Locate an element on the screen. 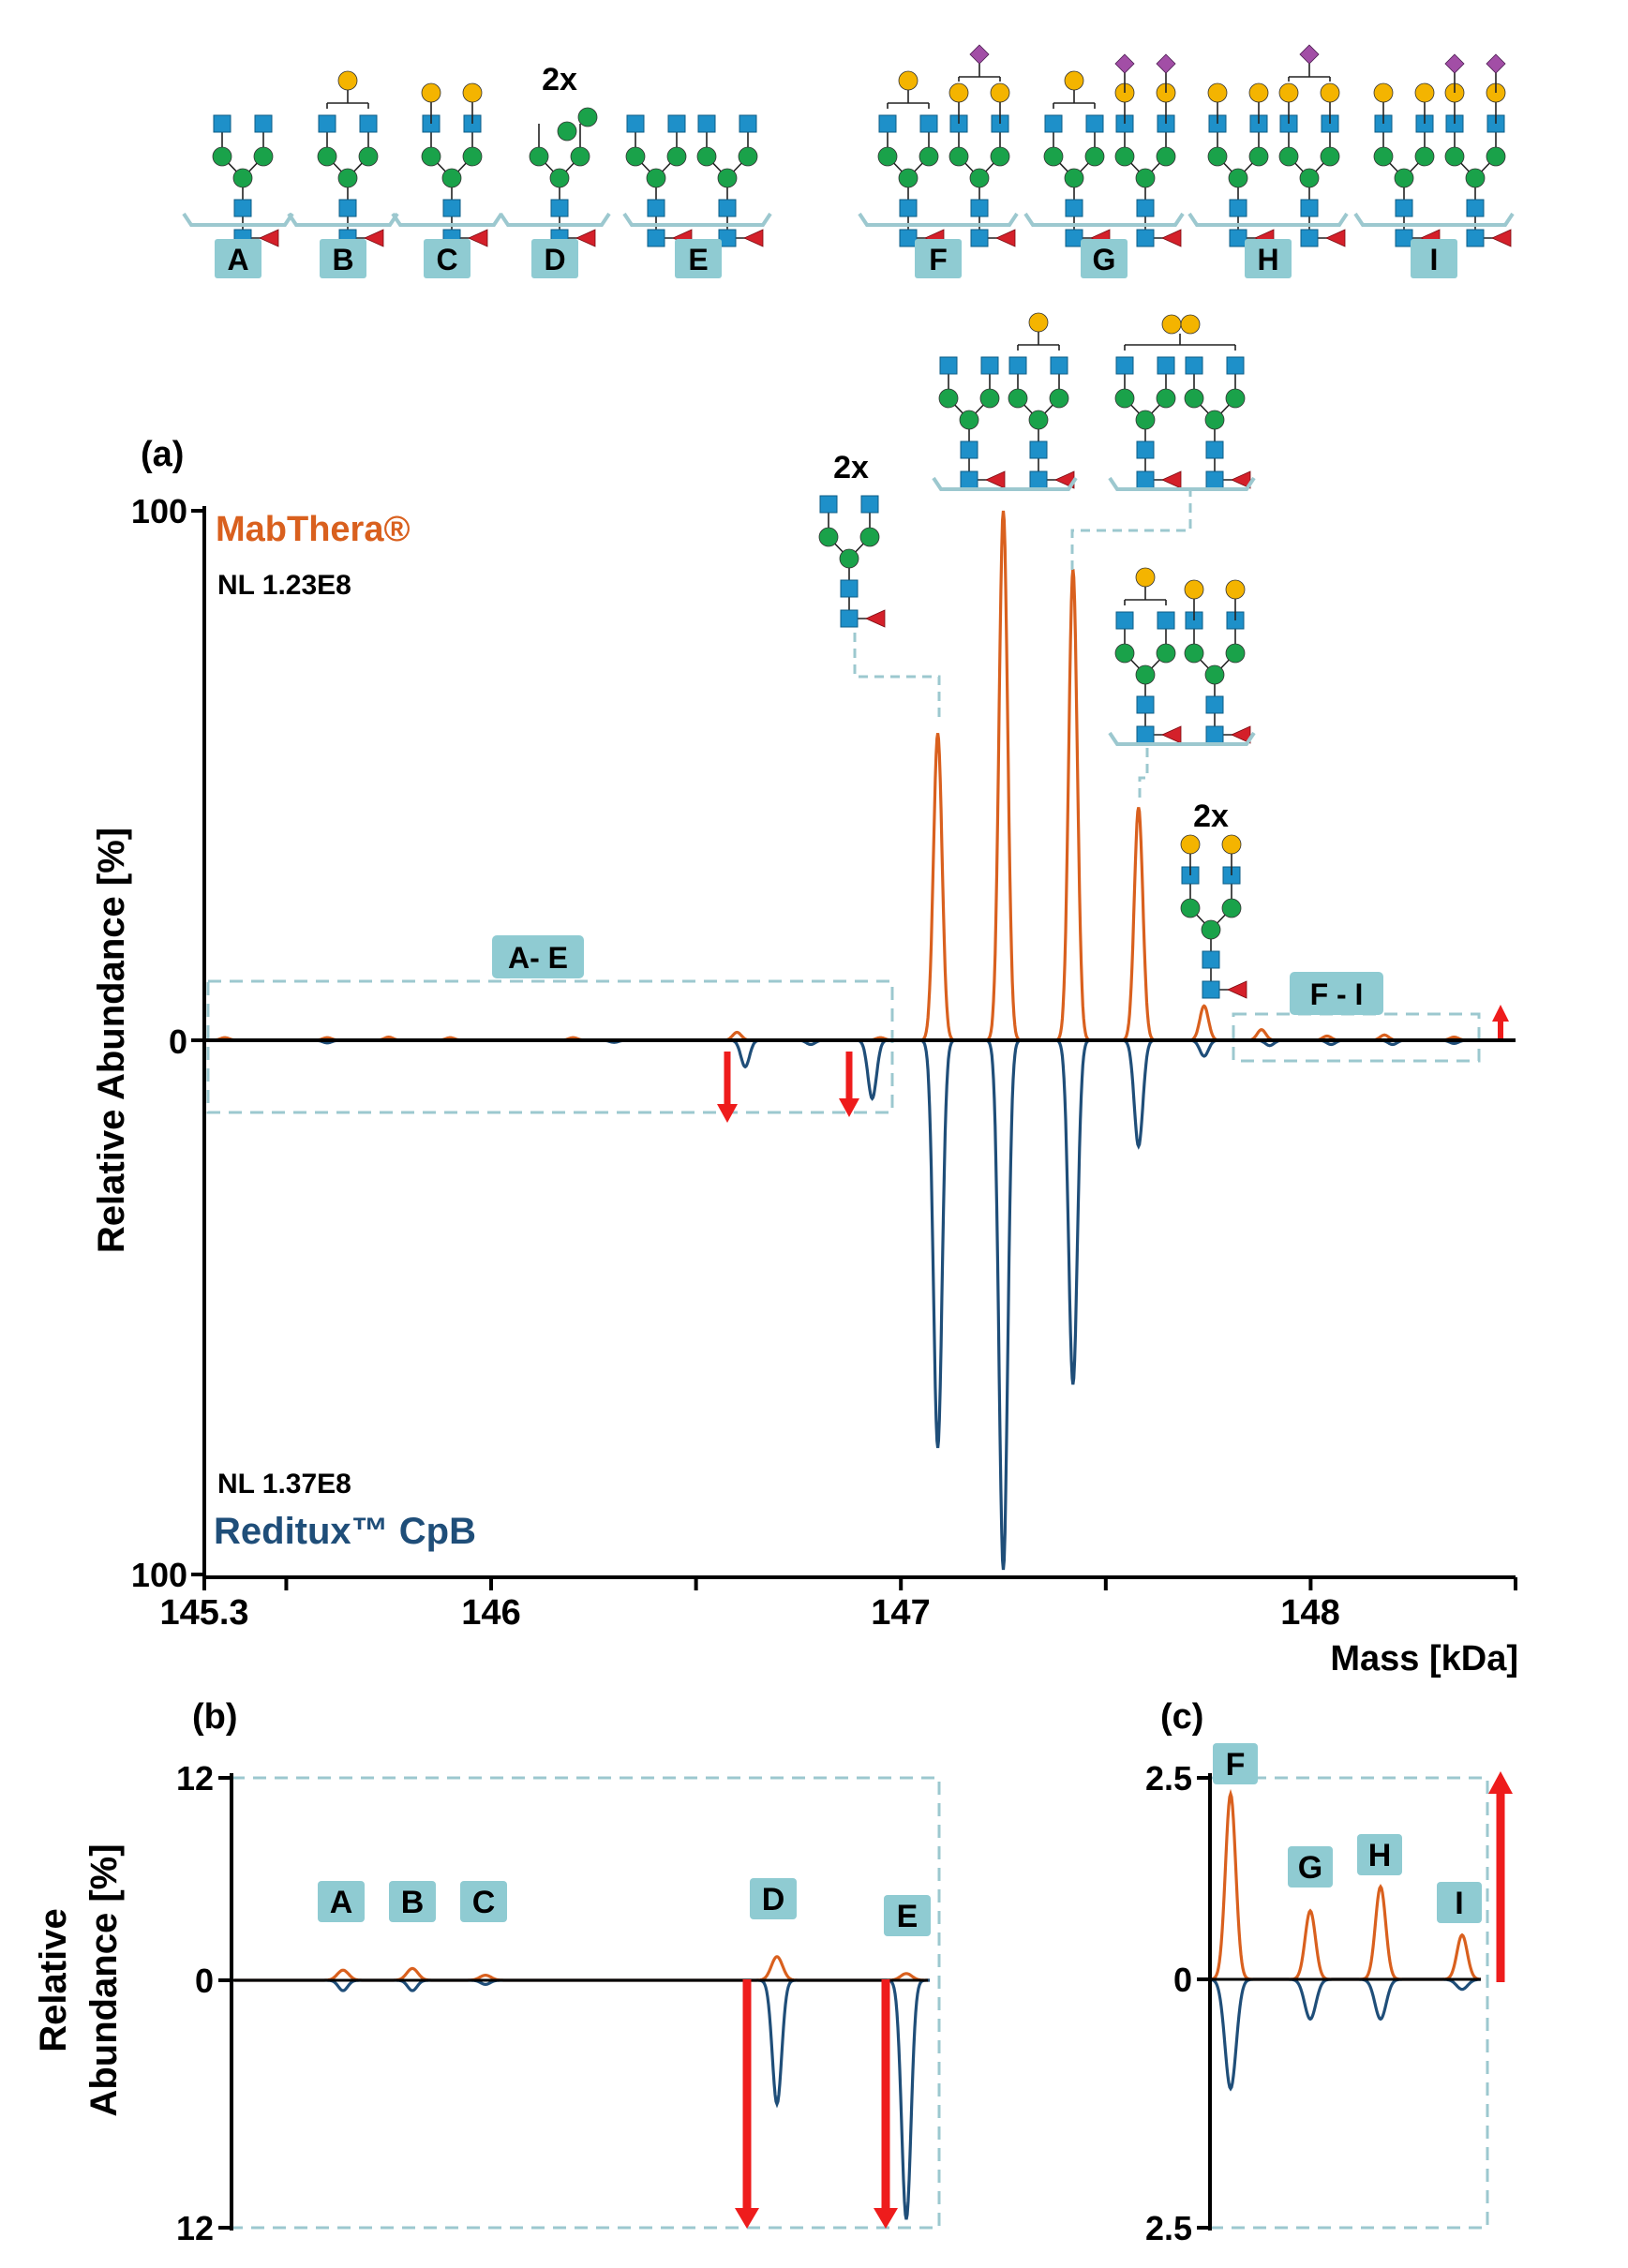  arrow-down-d is located at coordinates (727, 1087).